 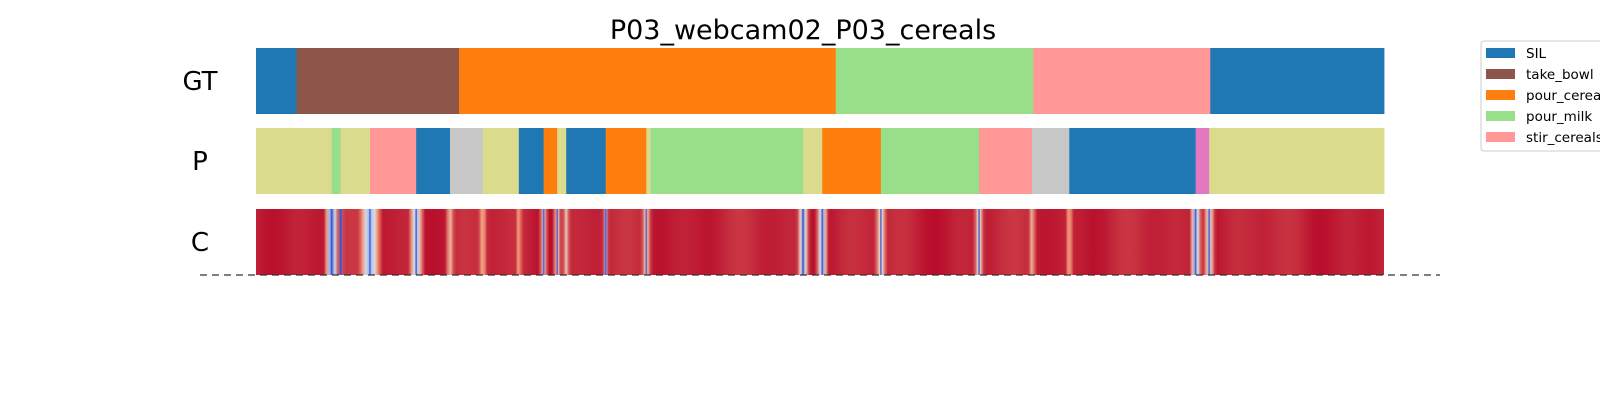 What do you see at coordinates (803, 30) in the screenshot?
I see `chart-title: P03_webcam02_P03_cereals` at bounding box center [803, 30].